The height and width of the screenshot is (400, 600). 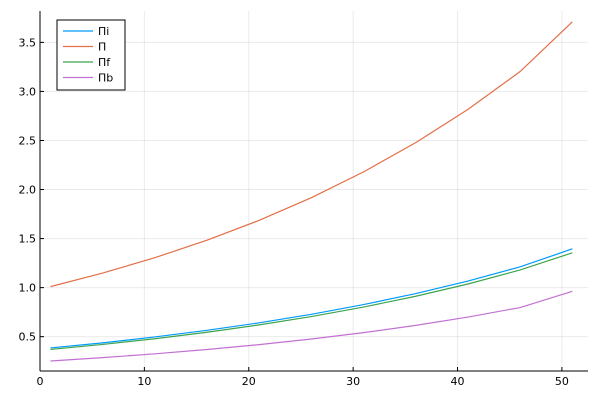 I want to click on x-tick-label: 10, so click(x=144, y=381).